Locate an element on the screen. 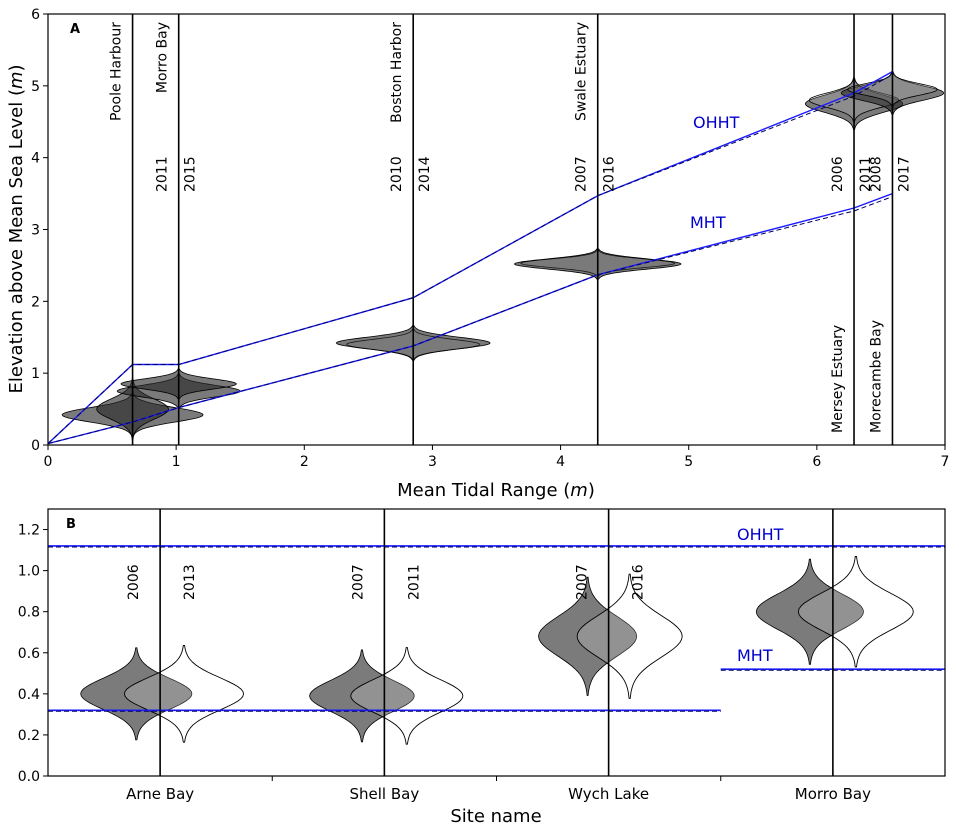  panel-b-y-tick-label: 0.8 is located at coordinates (29, 613).